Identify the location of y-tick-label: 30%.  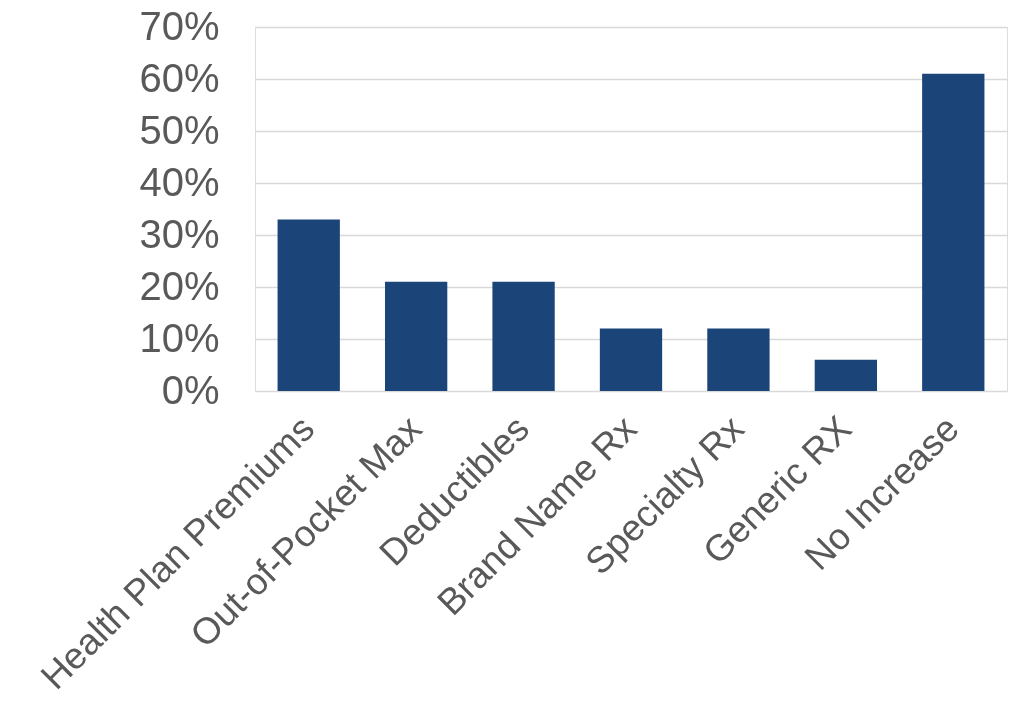
(179, 233).